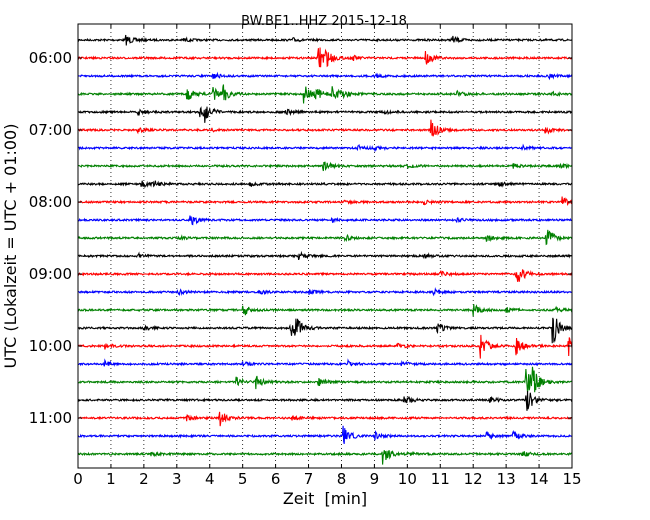 Image resolution: width=650 pixels, height=520 pixels. Describe the element at coordinates (309, 479) in the screenshot. I see `x-tick-label: 7` at that location.